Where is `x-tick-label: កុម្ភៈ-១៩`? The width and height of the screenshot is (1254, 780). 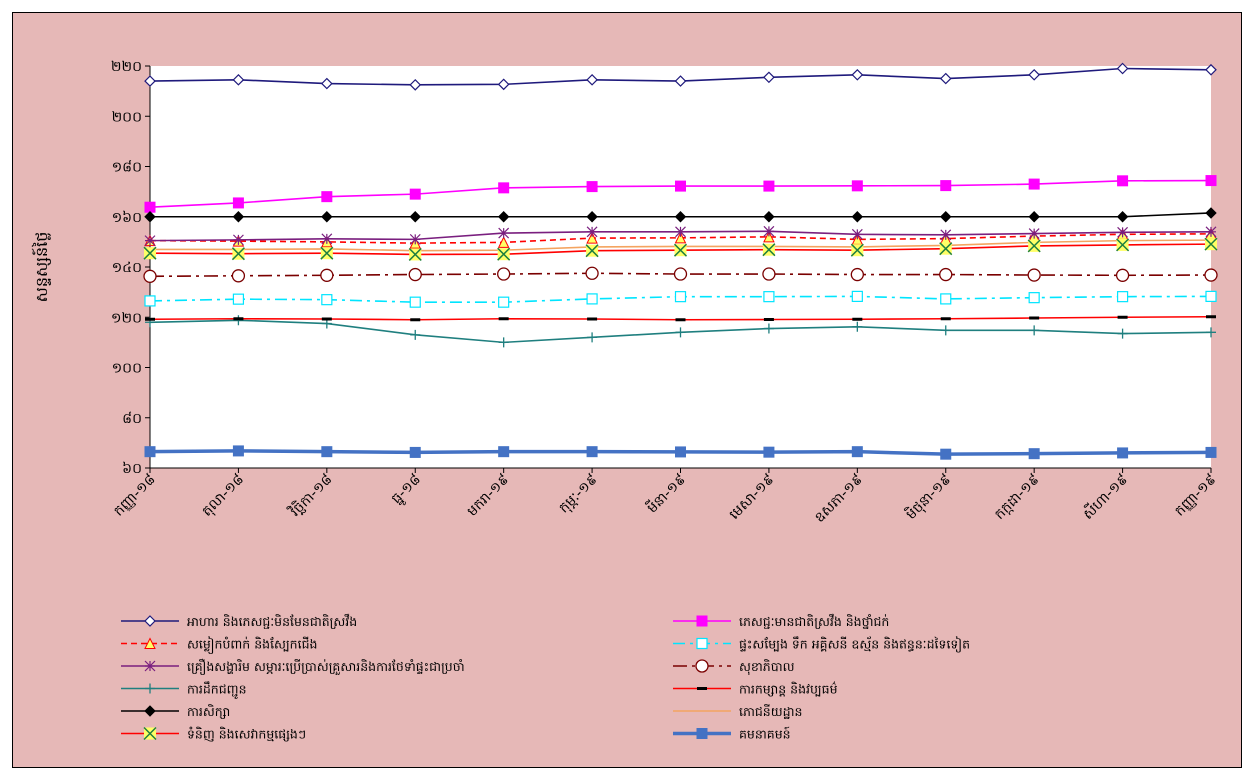 x-tick-label: កុម្ភៈ-១៩ is located at coordinates (579, 494).